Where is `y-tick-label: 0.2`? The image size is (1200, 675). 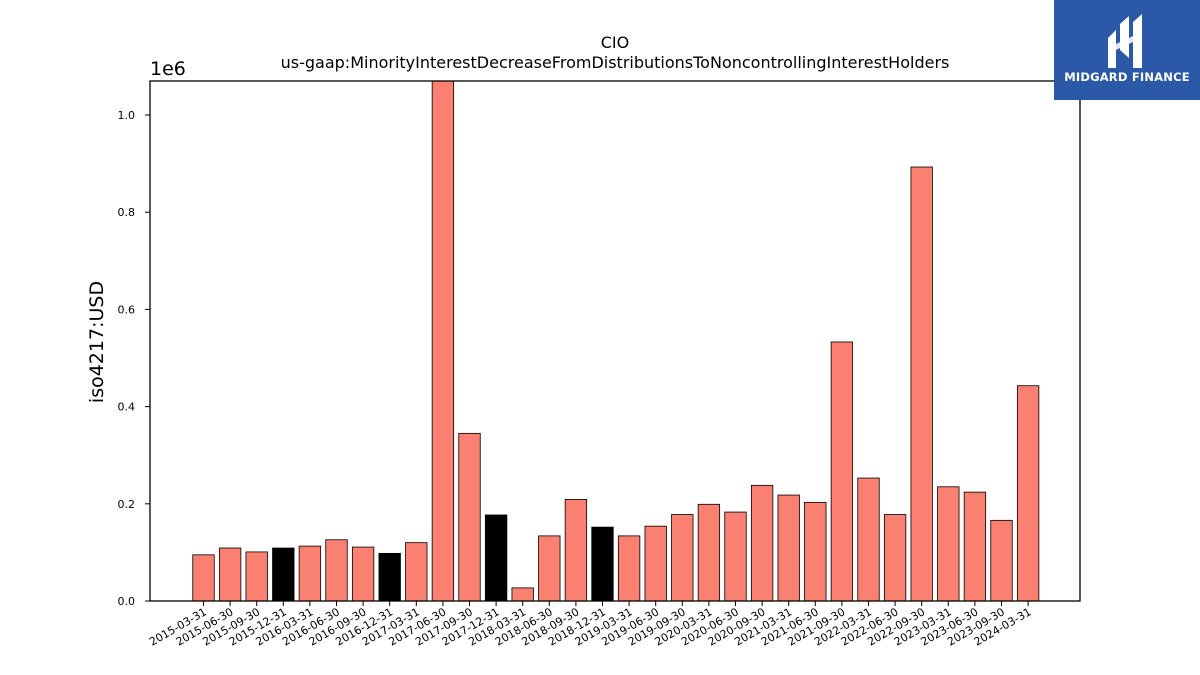
y-tick-label: 0.2 is located at coordinates (127, 504).